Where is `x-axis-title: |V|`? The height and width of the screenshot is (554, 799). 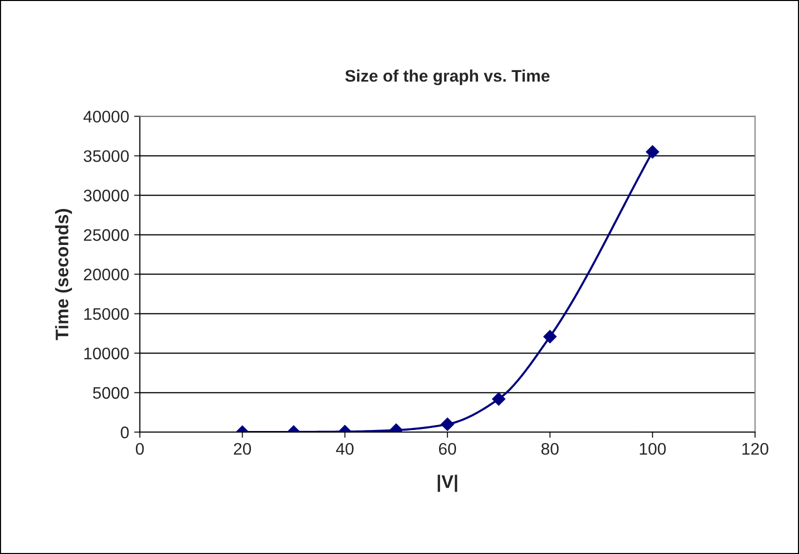
x-axis-title: |V| is located at coordinates (448, 483).